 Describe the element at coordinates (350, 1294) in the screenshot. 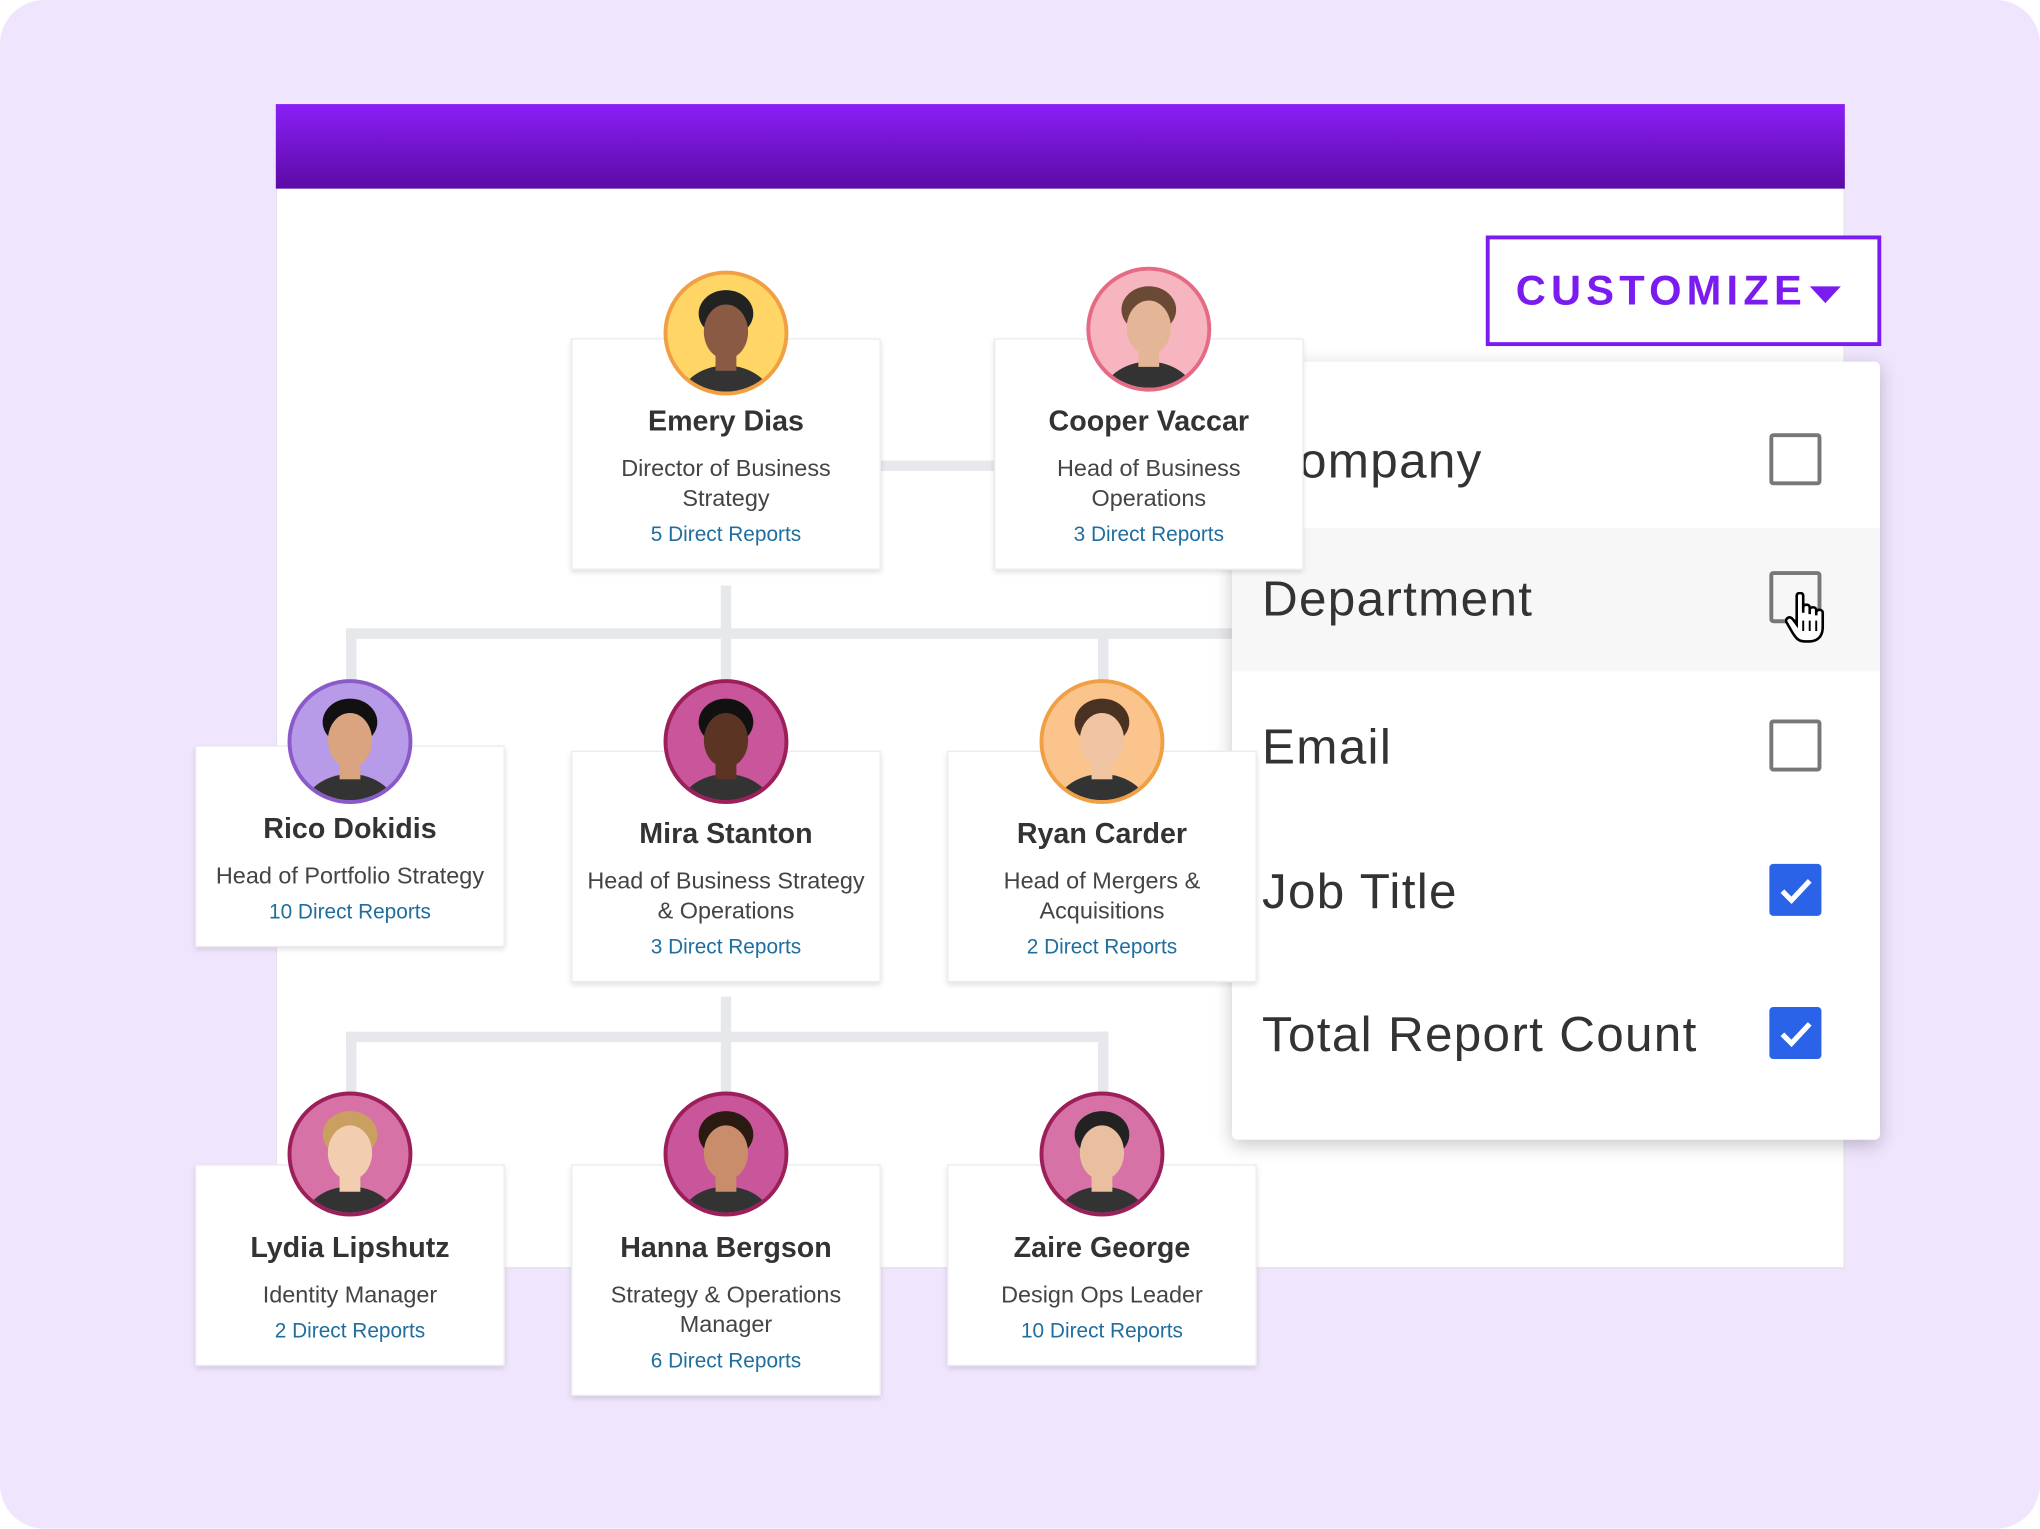

I see `job-title: Identity Manager` at that location.